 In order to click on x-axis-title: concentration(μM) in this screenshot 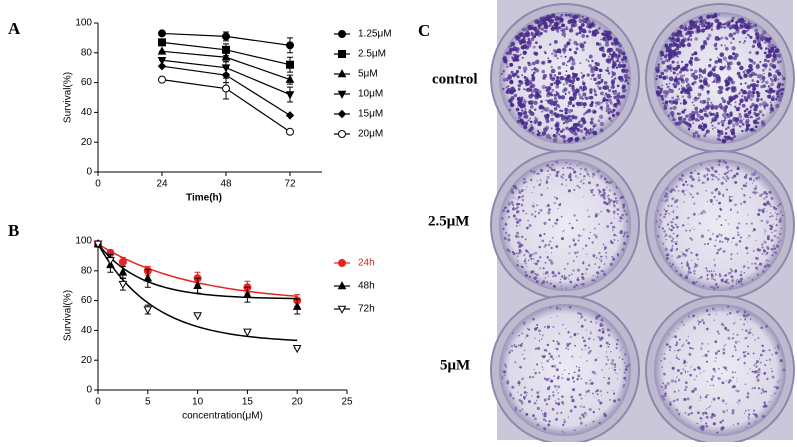, I will do `click(222, 416)`.